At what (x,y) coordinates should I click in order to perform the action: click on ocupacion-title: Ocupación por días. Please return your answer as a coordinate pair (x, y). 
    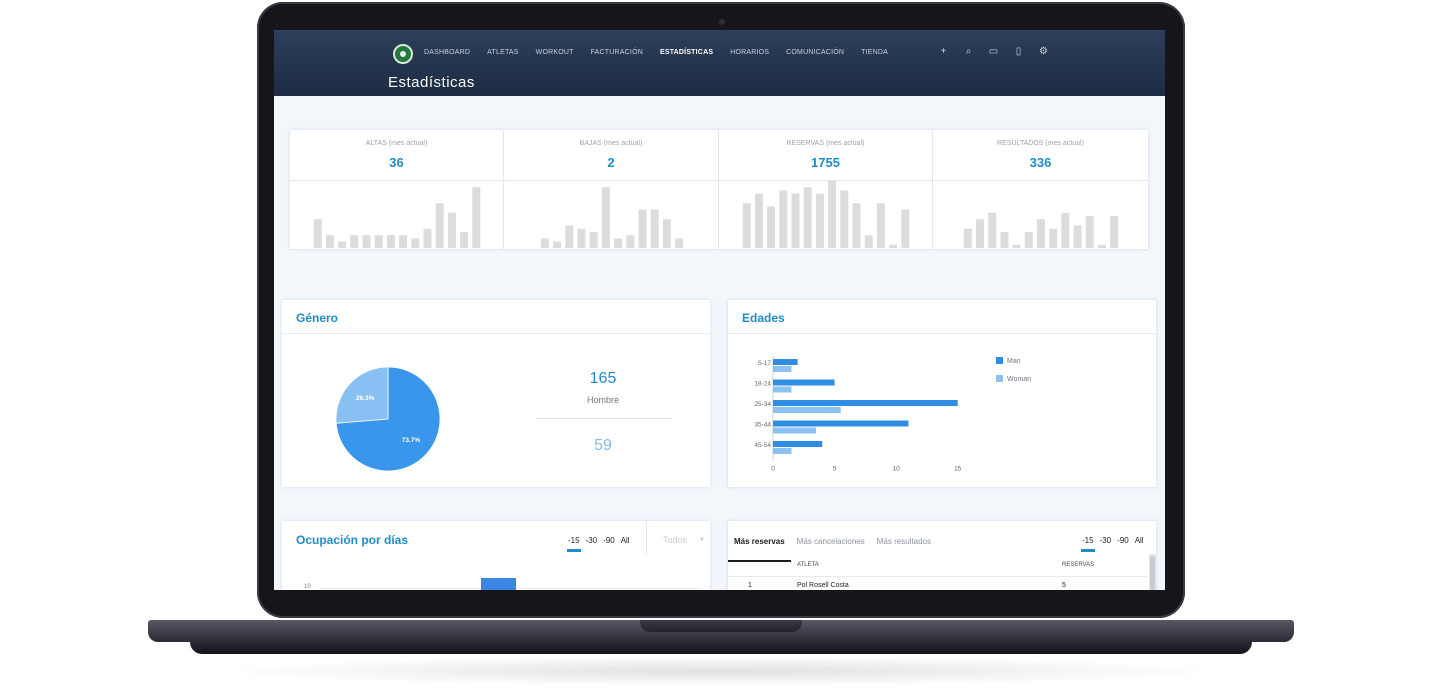
    Looking at the image, I should click on (352, 540).